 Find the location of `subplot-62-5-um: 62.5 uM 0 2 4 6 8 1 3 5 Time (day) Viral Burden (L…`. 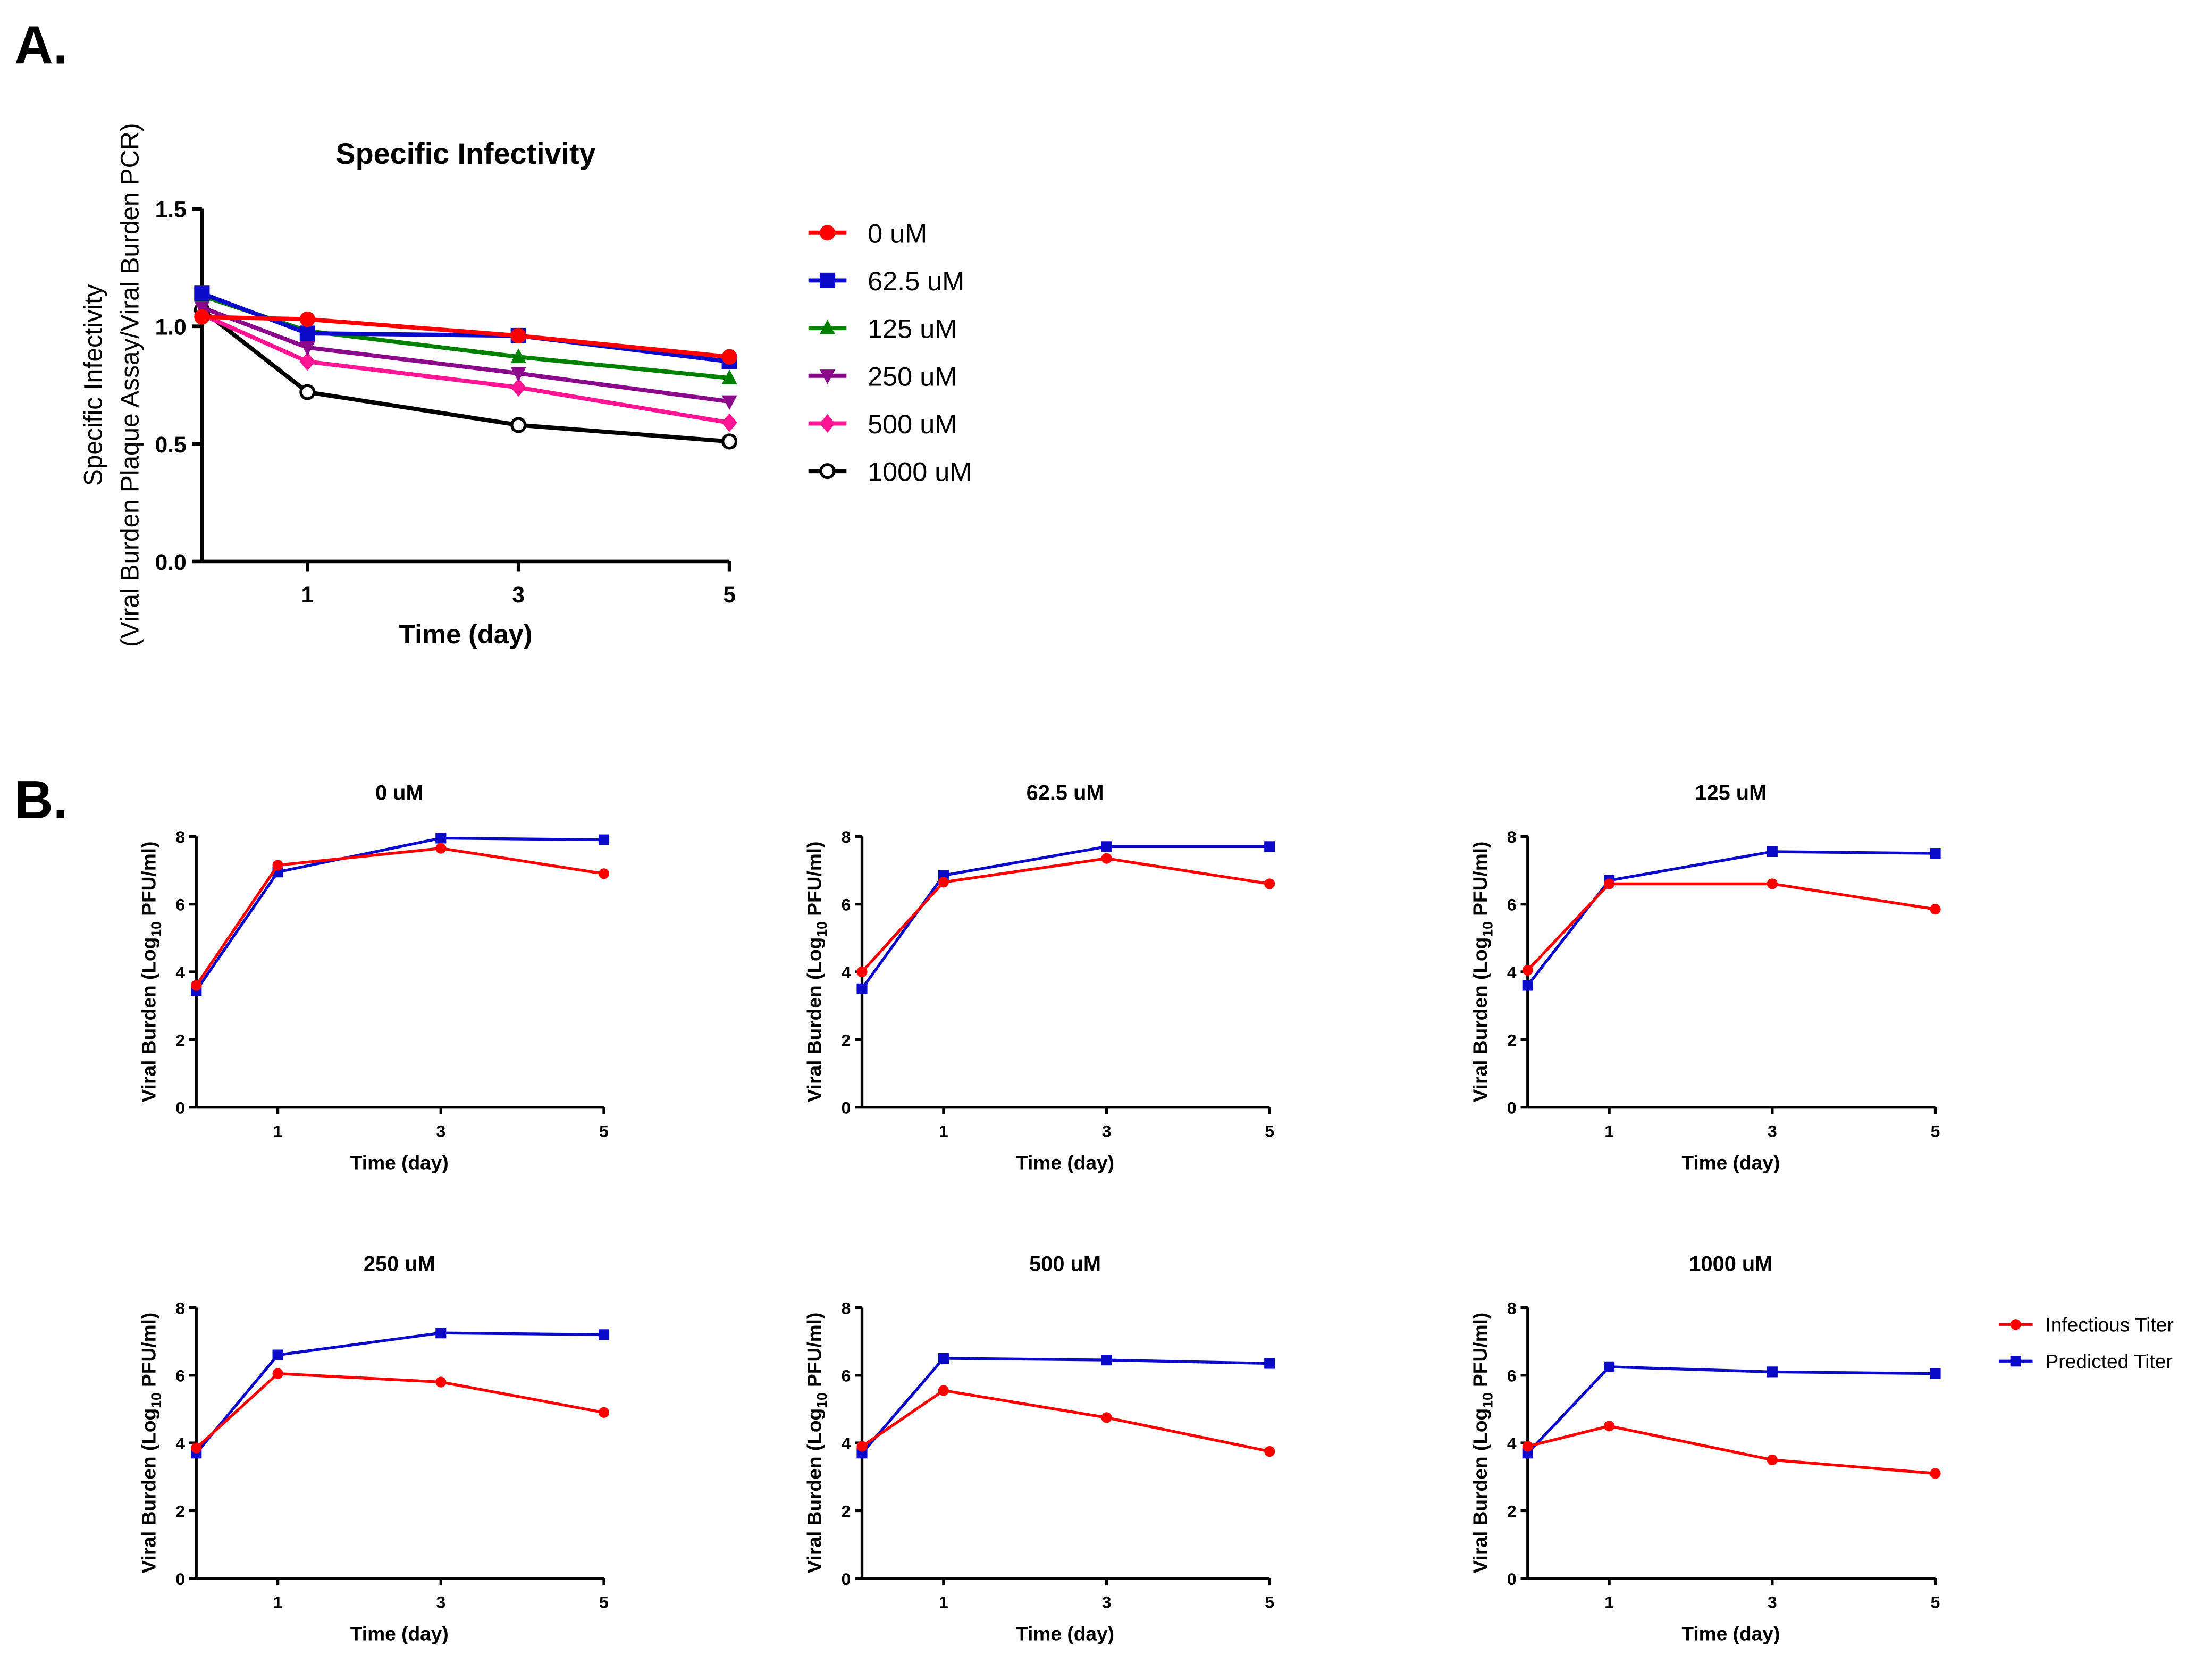

subplot-62-5-um: 62.5 uM 0 2 4 6 8 1 3 5 Time (day) Viral Burden (L… is located at coordinates (1039, 977).